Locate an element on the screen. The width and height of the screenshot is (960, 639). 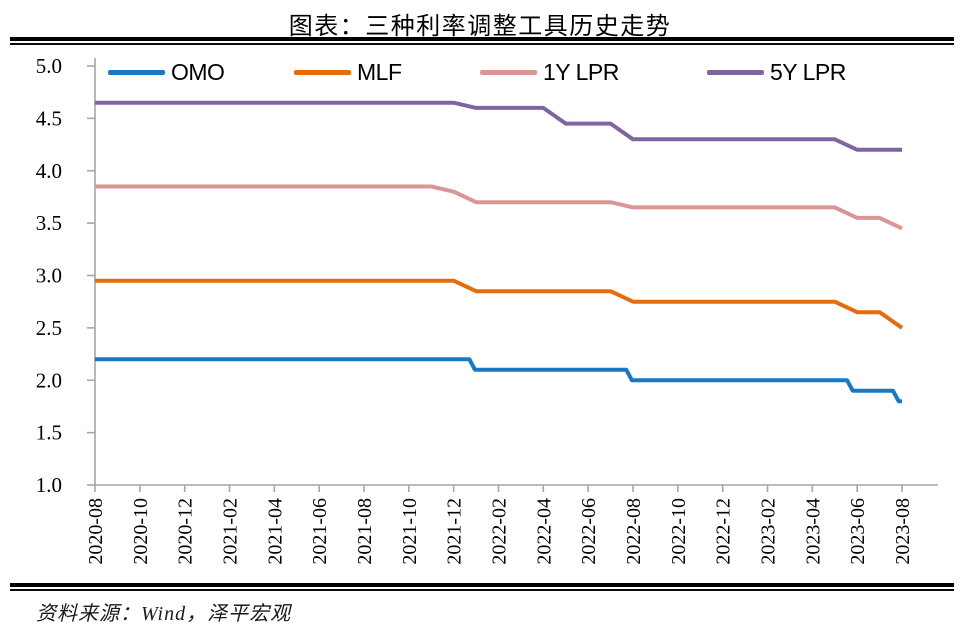
legend-label-mlf: MLF is located at coordinates (379, 71).